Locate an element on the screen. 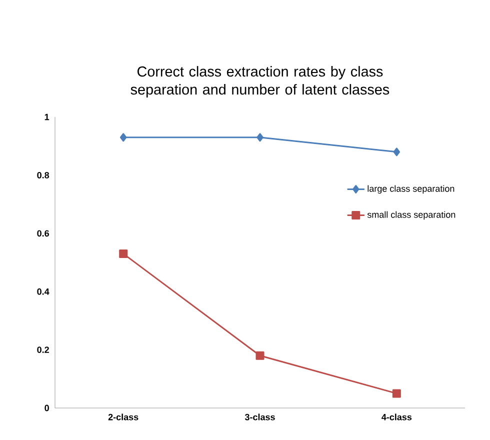 The height and width of the screenshot is (440, 490). chart-title: Correct class extraction rates by class separation and number of latent classes is located at coordinates (260, 82).